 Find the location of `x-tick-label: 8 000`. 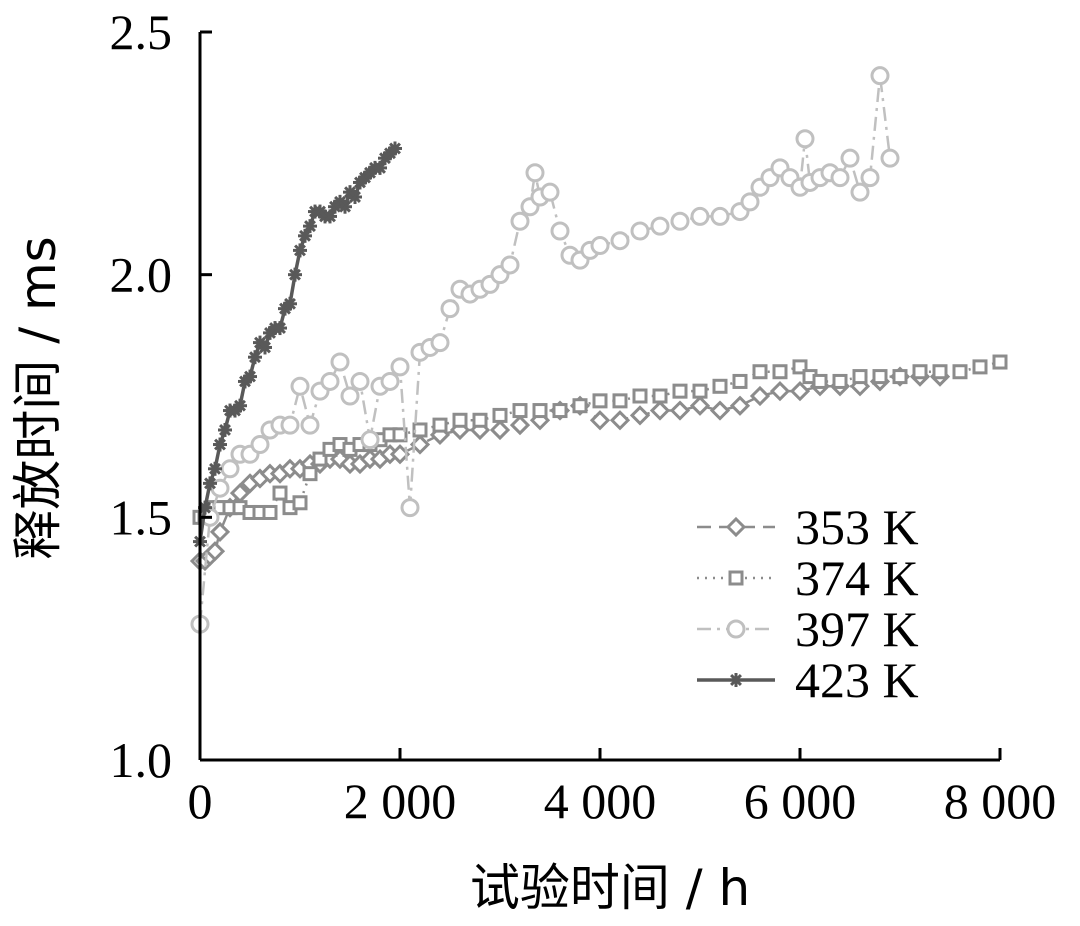

x-tick-label: 8 000 is located at coordinates (1000, 801).